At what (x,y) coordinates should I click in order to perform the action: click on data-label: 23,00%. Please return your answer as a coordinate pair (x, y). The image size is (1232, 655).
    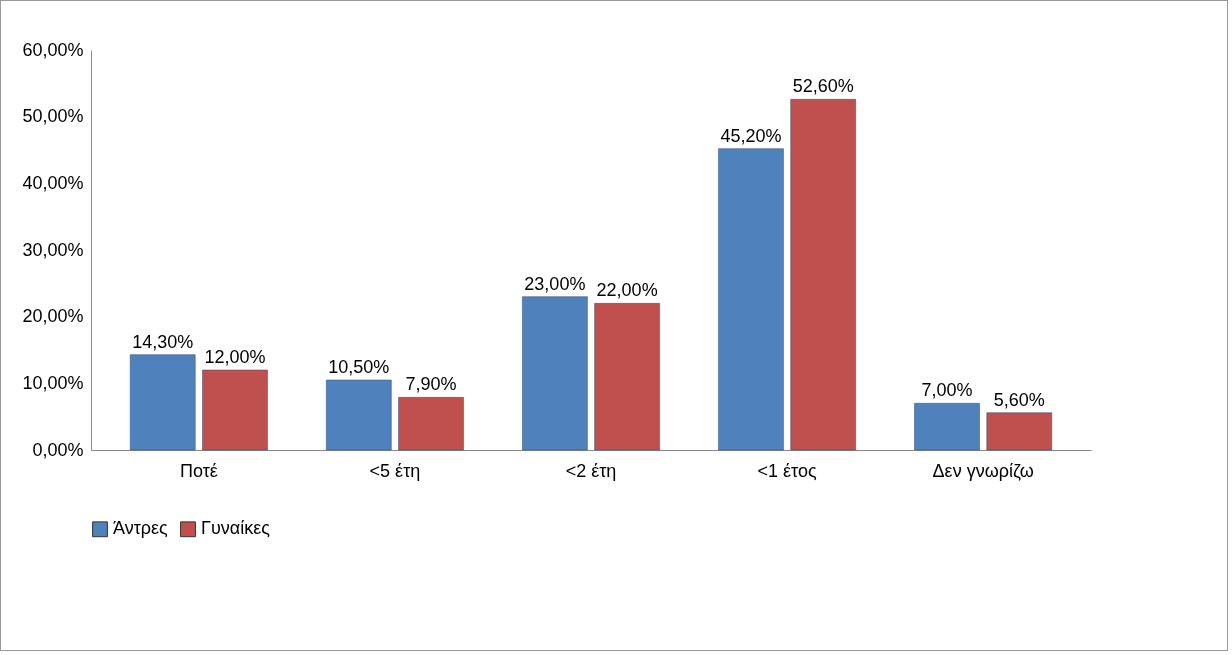
    Looking at the image, I should click on (555, 283).